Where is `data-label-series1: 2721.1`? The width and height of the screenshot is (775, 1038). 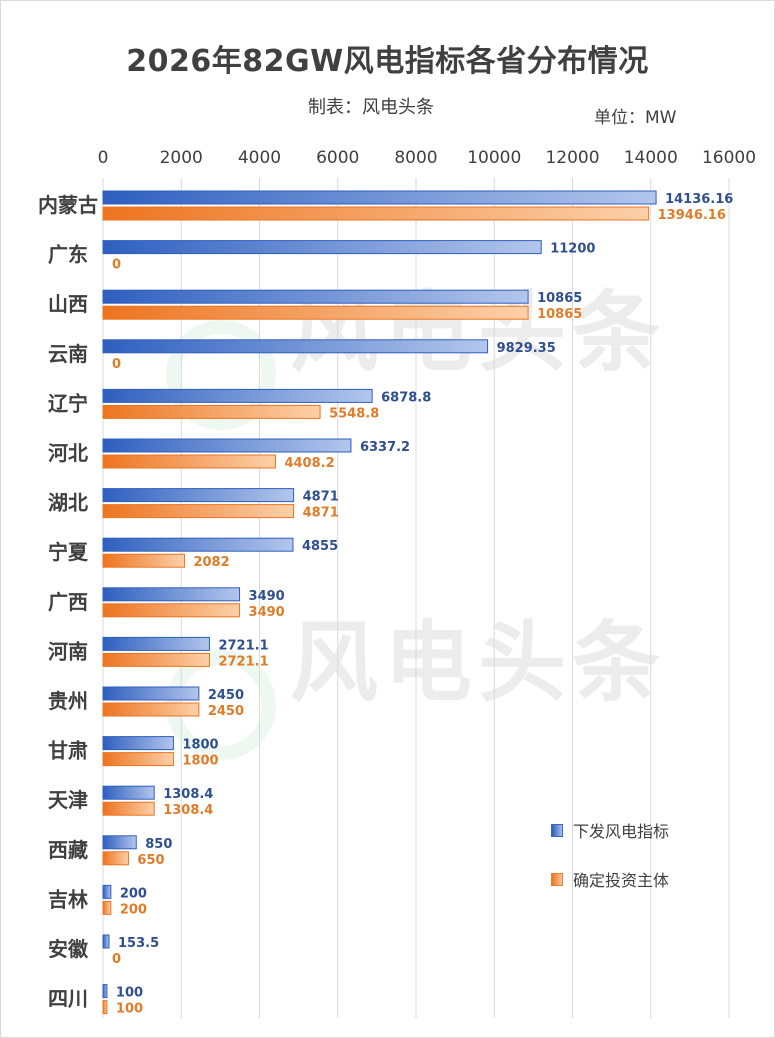
data-label-series1: 2721.1 is located at coordinates (243, 645).